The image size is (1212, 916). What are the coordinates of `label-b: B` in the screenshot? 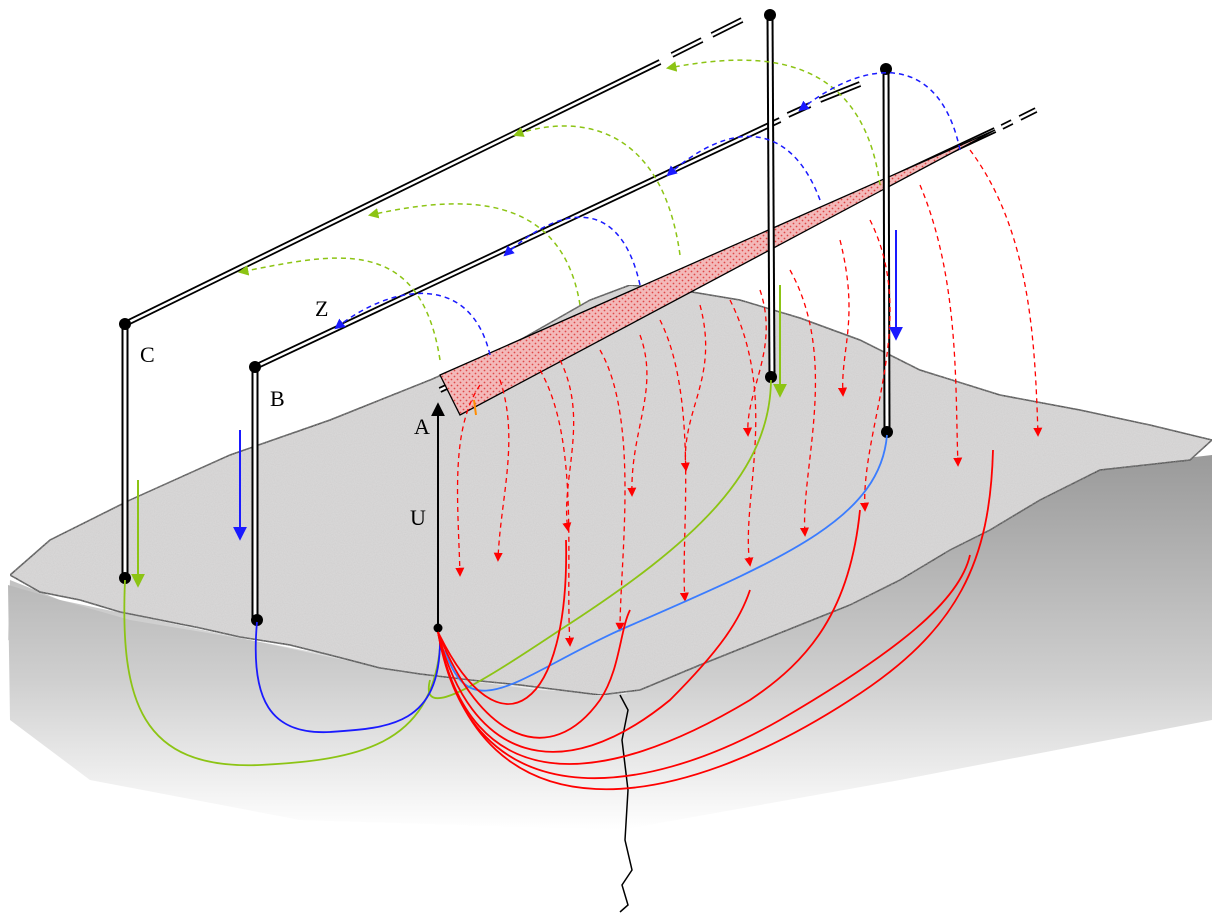 It's located at (277, 398).